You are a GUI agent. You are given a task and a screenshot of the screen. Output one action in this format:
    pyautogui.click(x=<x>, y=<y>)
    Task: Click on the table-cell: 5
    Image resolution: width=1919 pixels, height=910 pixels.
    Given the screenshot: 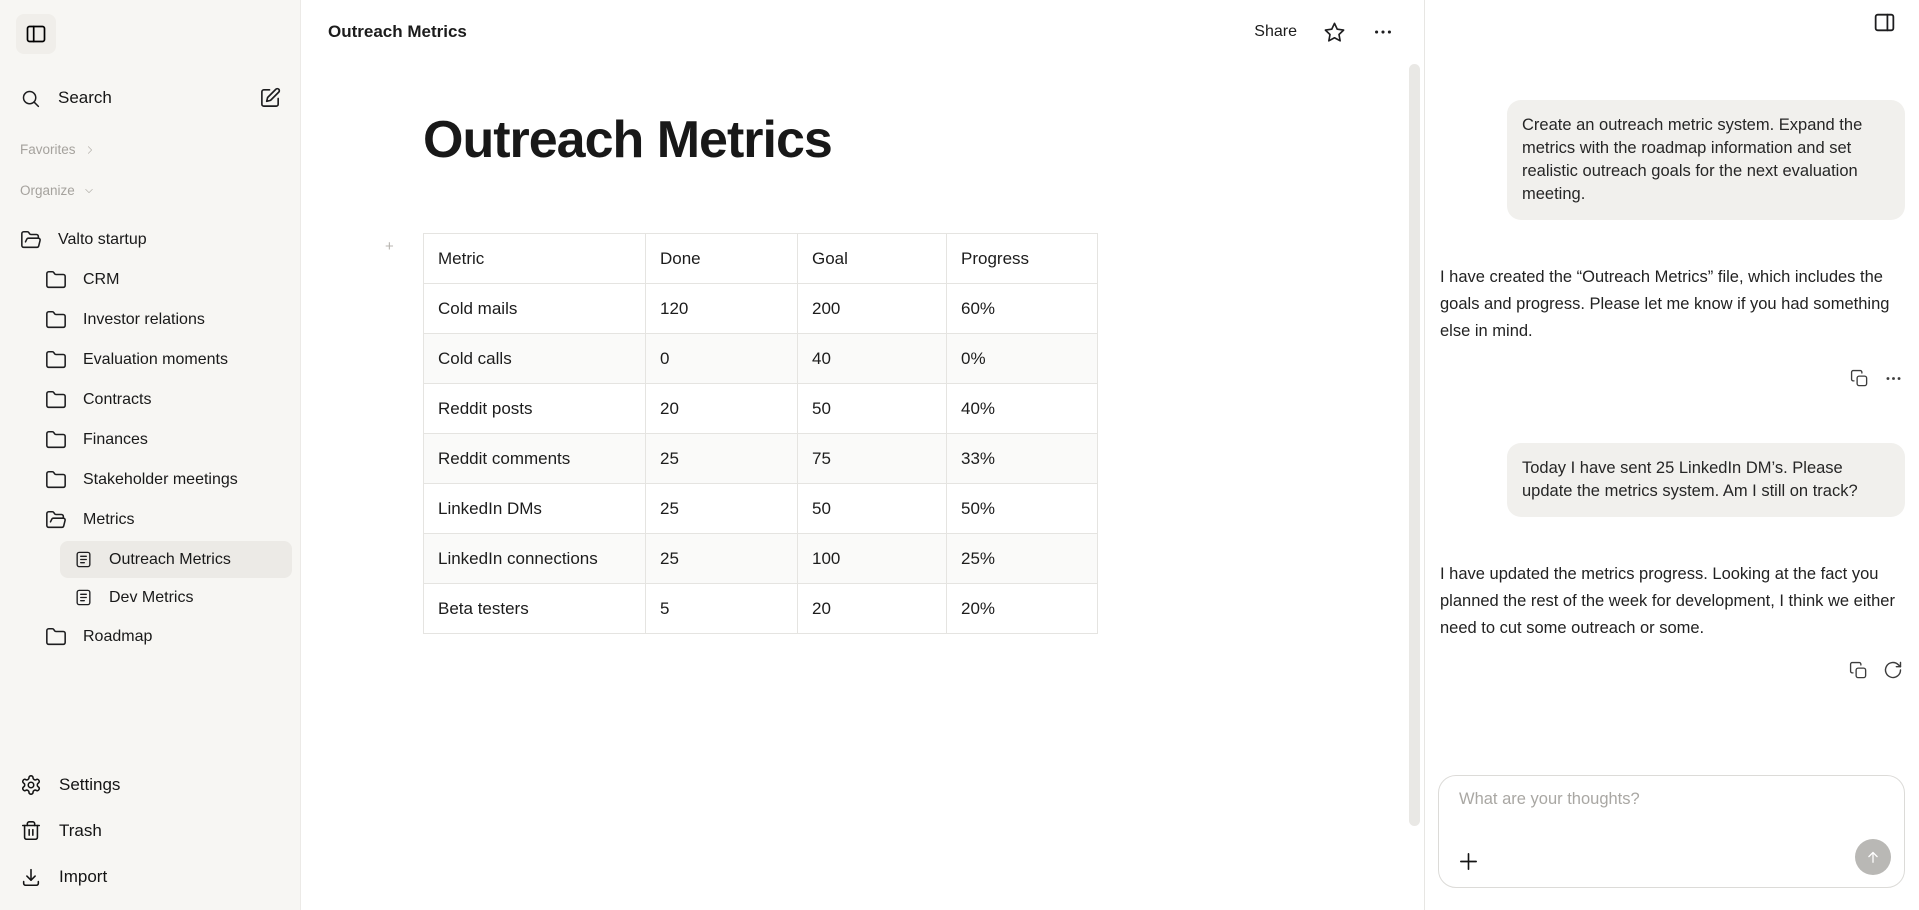 What is the action you would take?
    pyautogui.click(x=721, y=608)
    